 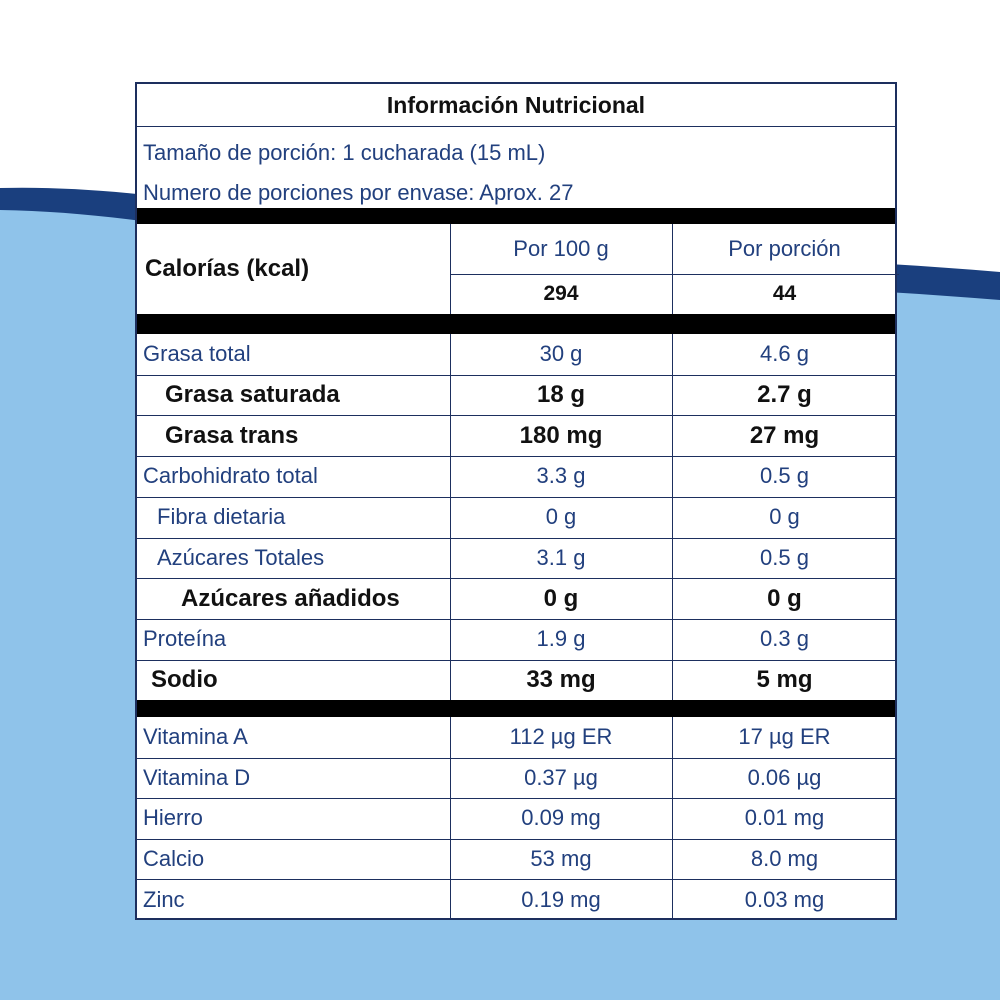 I want to click on calories-label: Calorías (kcal), so click(x=227, y=268).